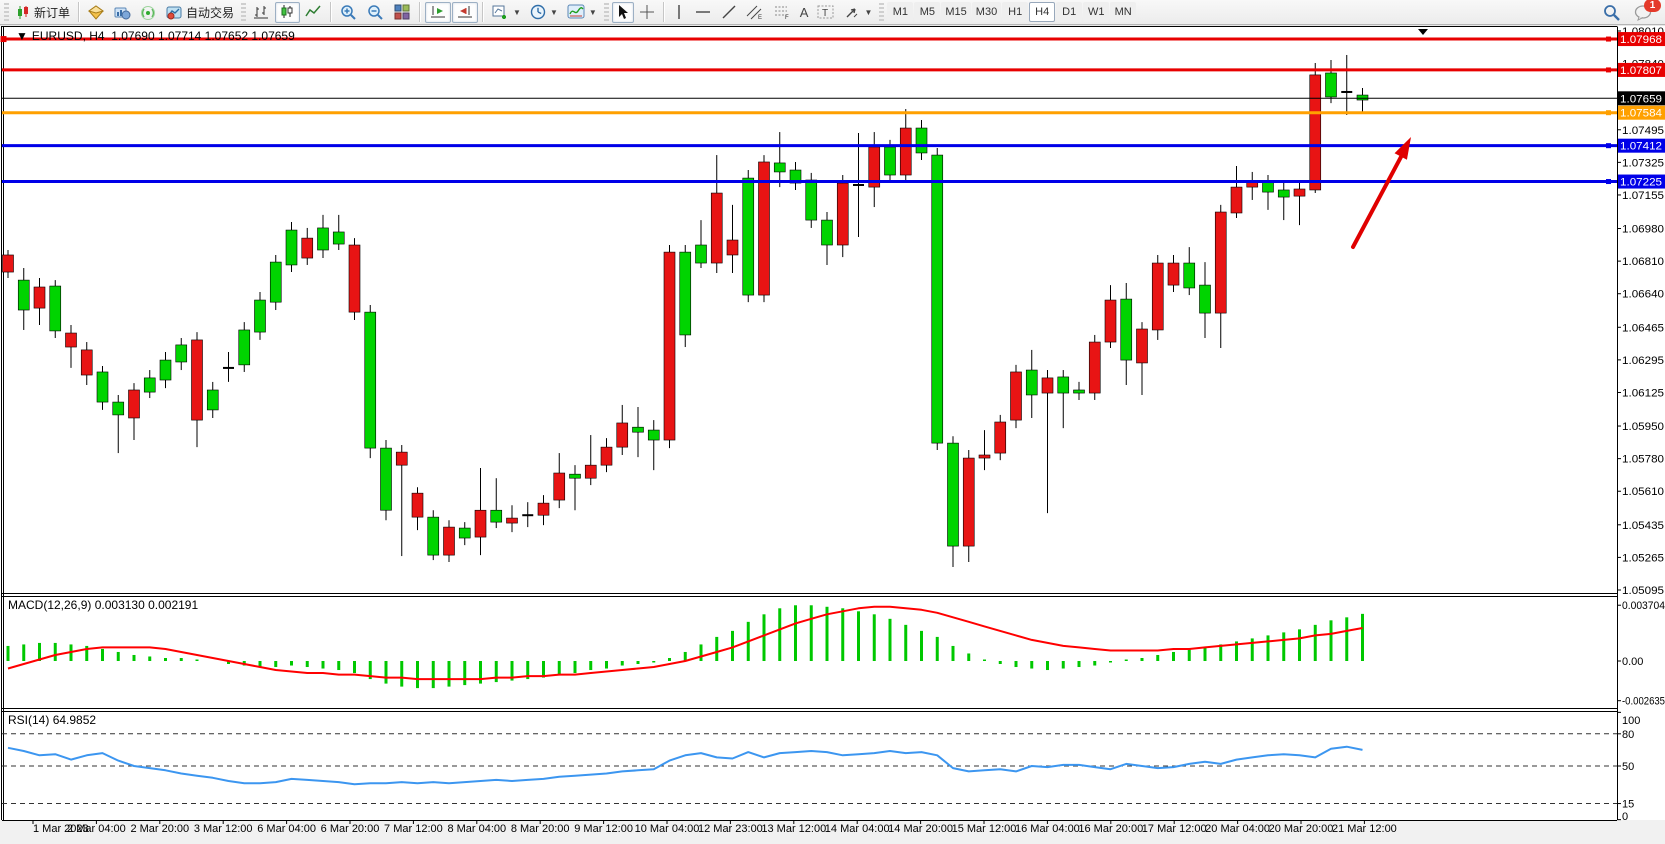  What do you see at coordinates (200, 12) in the screenshot?
I see `auto-trading-button: 自动交易` at bounding box center [200, 12].